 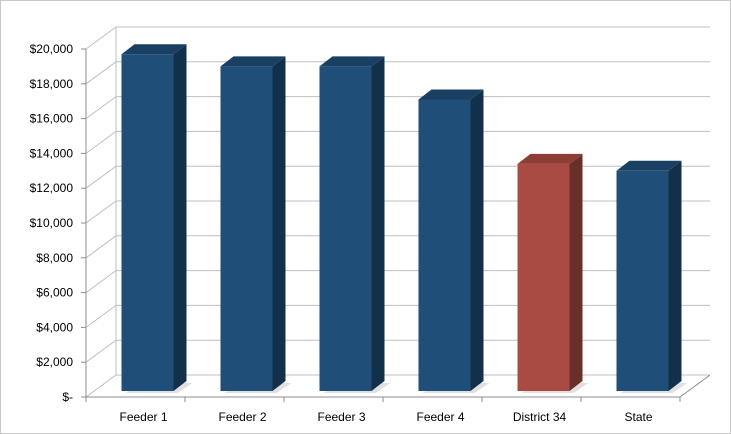 What do you see at coordinates (52, 153) in the screenshot?
I see `y-tick-label: $14,000` at bounding box center [52, 153].